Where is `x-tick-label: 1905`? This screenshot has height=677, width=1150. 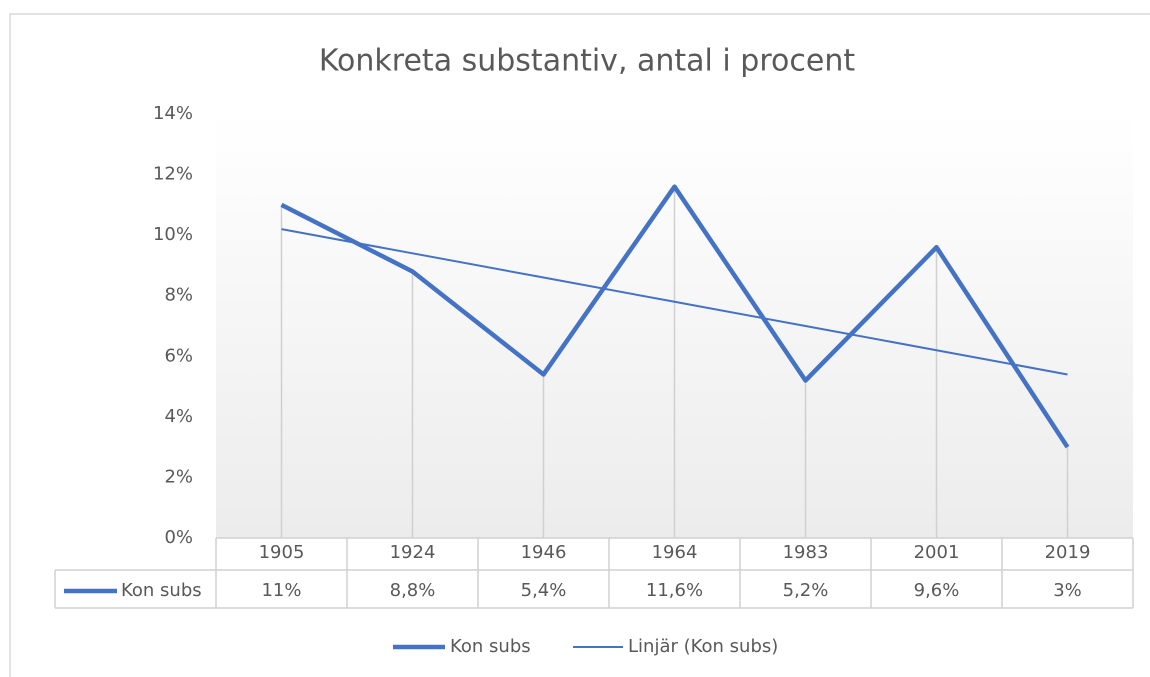 x-tick-label: 1905 is located at coordinates (282, 552).